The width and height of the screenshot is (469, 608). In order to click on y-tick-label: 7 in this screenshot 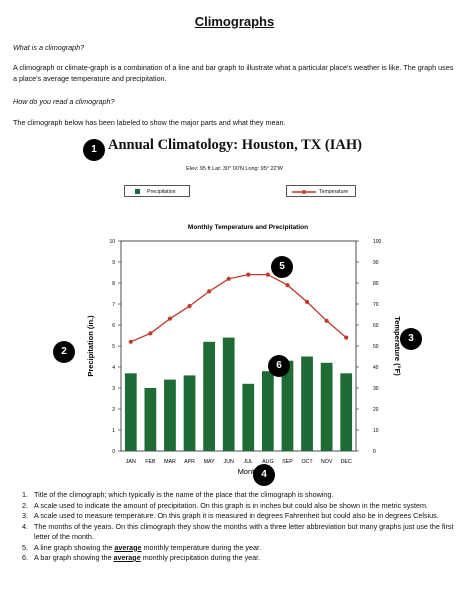, I will do `click(113, 305)`.